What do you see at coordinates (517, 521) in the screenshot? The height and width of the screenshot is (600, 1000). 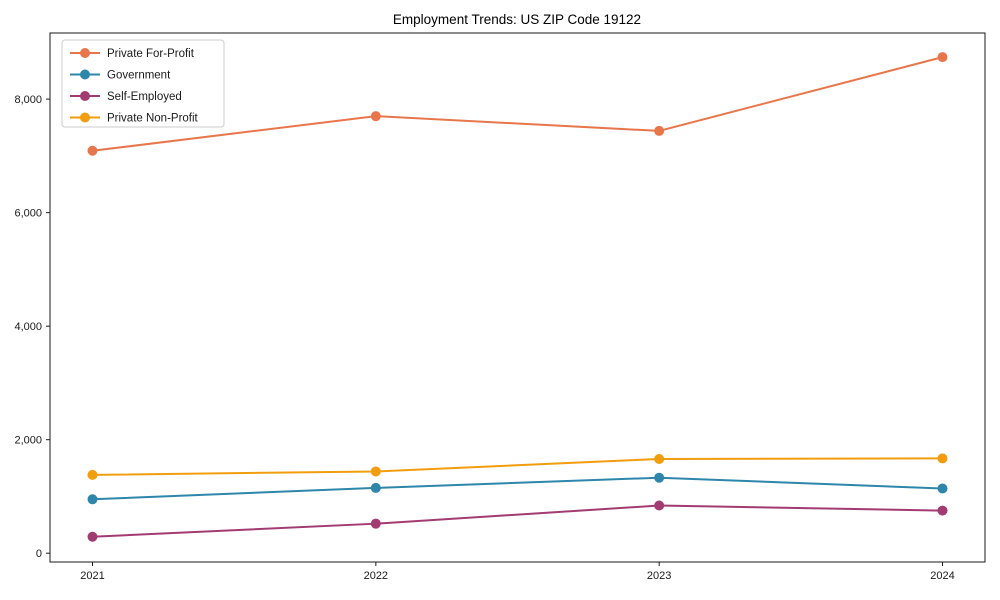 I see `series-line-self-employed` at bounding box center [517, 521].